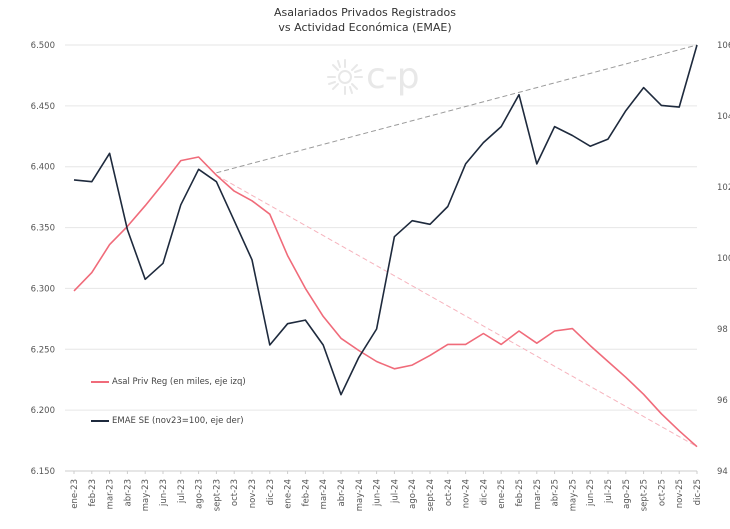 The image size is (730, 529). I want to click on y-left-tick-label: 6.450, so click(43, 107).